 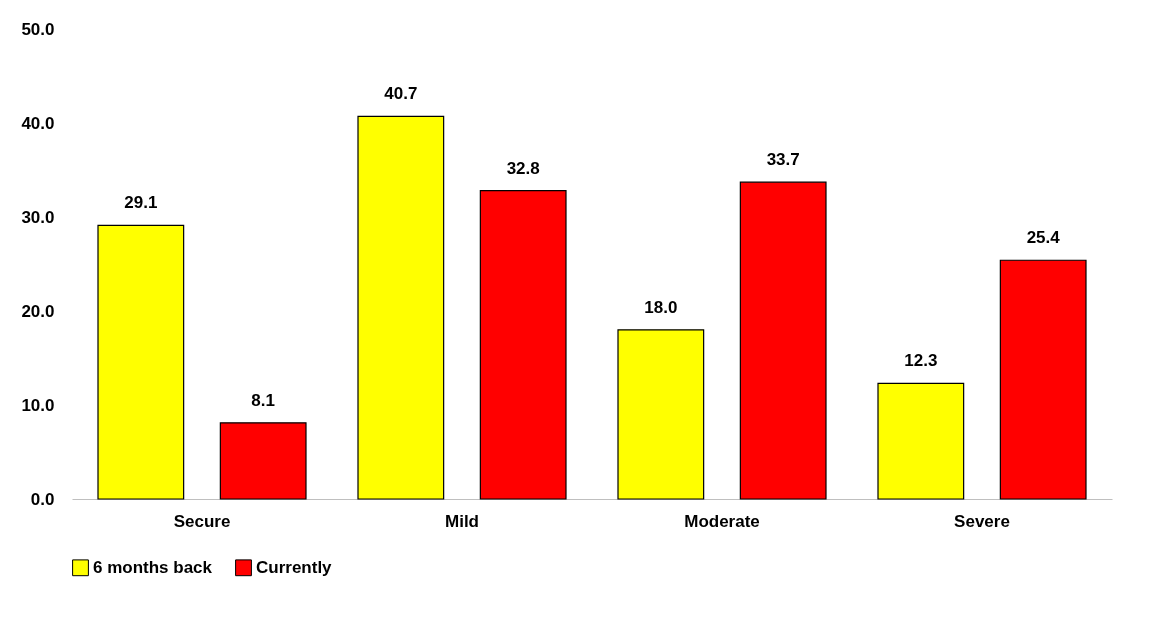 What do you see at coordinates (921, 361) in the screenshot?
I see `text: 12.3` at bounding box center [921, 361].